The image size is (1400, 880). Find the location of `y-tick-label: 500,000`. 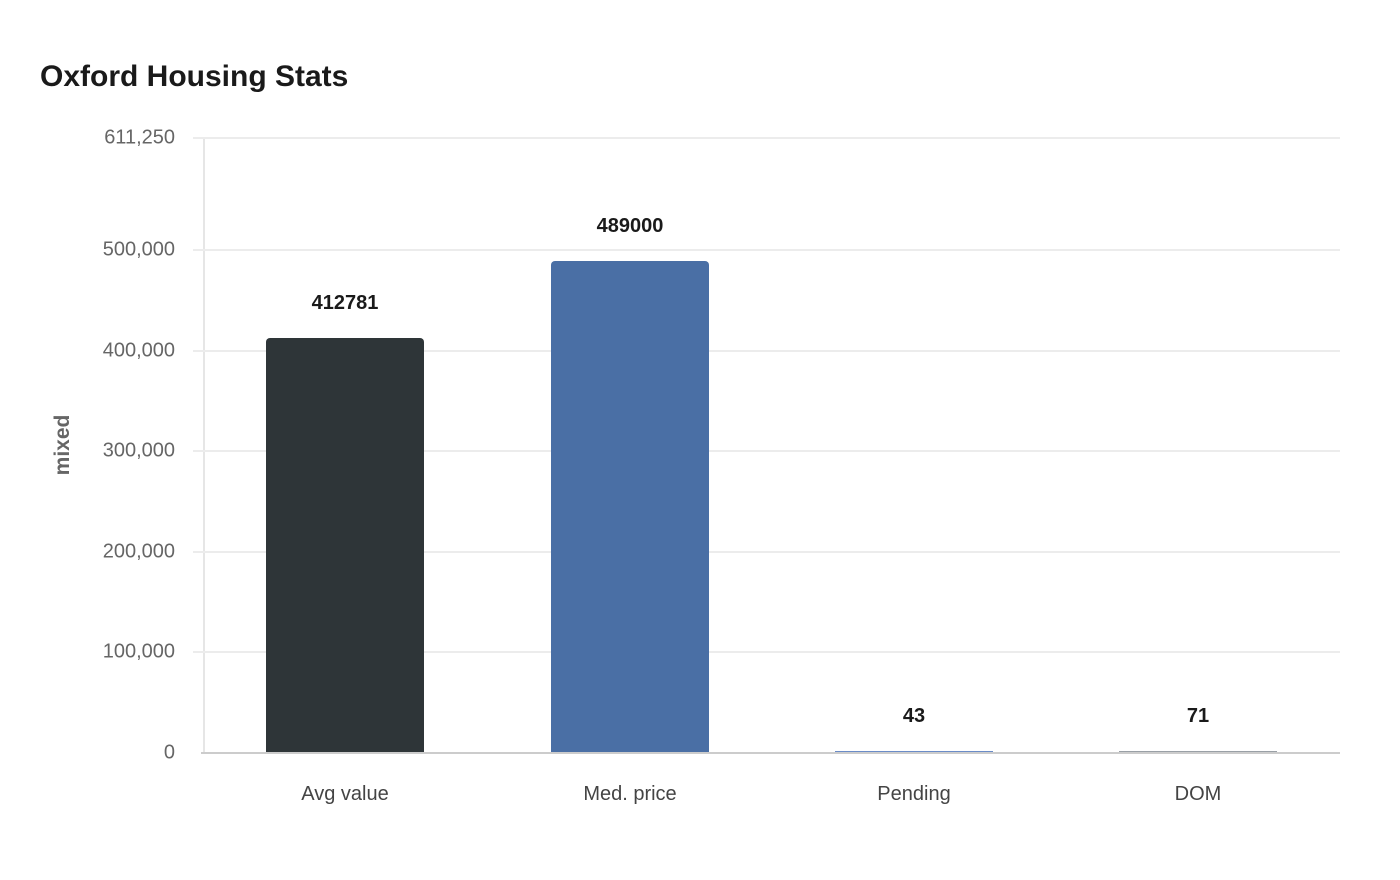

y-tick-label: 500,000 is located at coordinates (138, 249).